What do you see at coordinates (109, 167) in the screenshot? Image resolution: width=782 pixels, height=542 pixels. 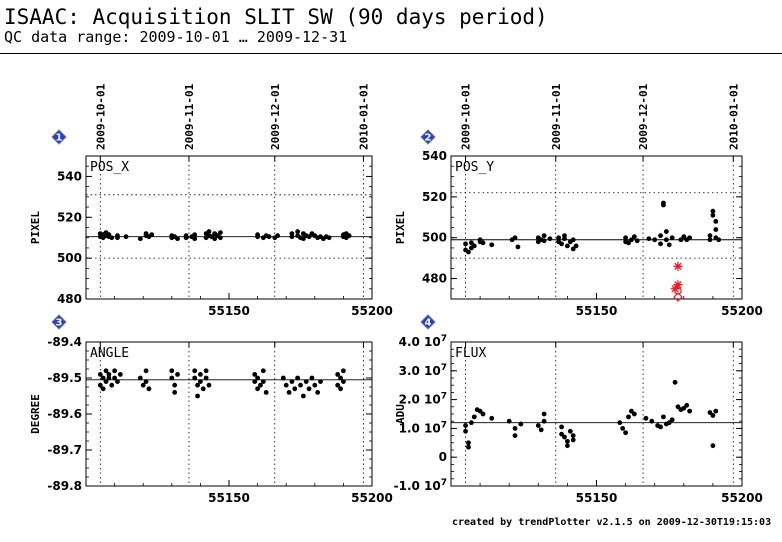 I see `panel-title: POS_X` at bounding box center [109, 167].